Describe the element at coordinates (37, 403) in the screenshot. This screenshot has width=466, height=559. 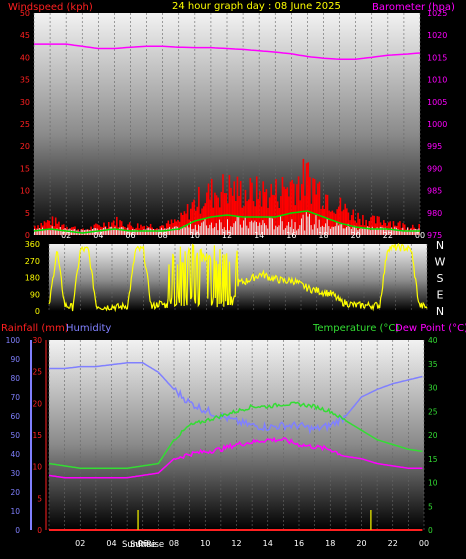
I see `rainfall-tick: 20` at that location.